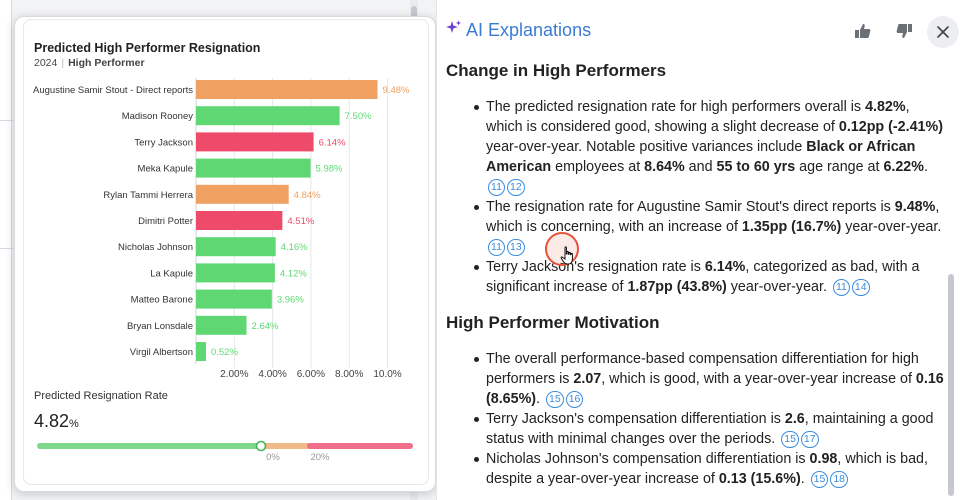  Describe the element at coordinates (701, 157) in the screenshot. I see `highlight-value: Black or African American` at that location.